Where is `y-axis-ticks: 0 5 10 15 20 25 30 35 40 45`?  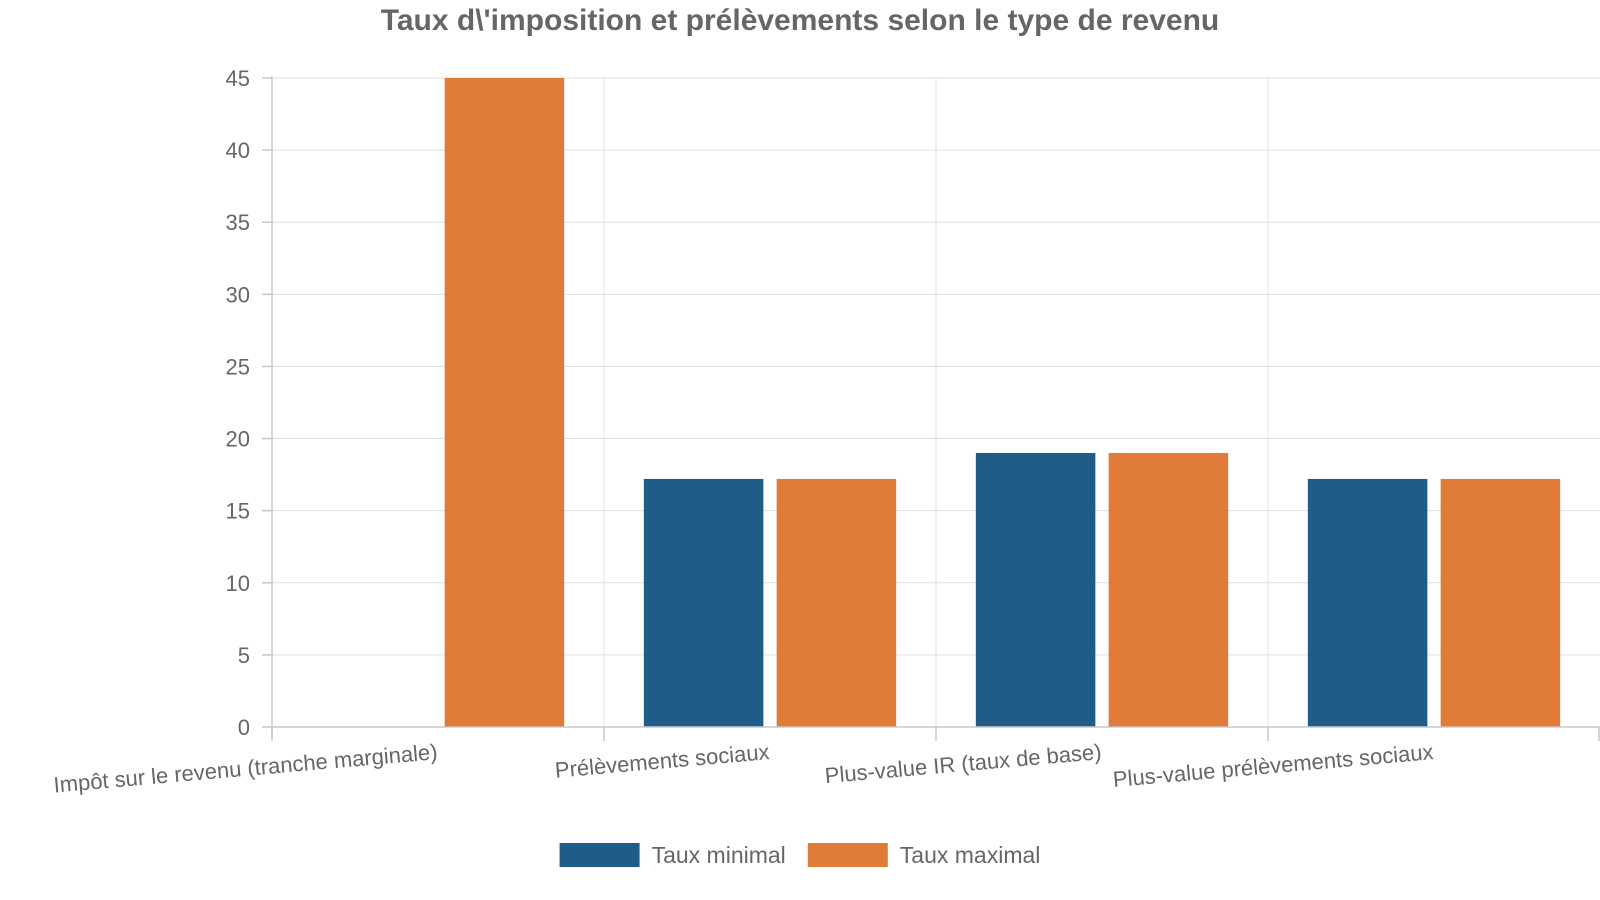
y-axis-ticks: 0 5 10 15 20 25 30 35 40 45 is located at coordinates (238, 403).